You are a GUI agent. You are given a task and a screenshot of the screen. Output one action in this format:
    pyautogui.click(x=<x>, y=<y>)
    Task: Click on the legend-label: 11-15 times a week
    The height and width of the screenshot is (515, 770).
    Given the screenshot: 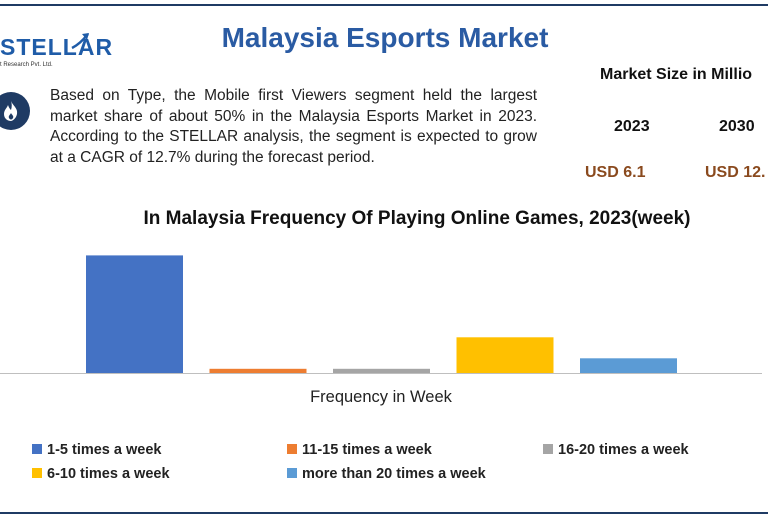 What is the action you would take?
    pyautogui.click(x=367, y=450)
    